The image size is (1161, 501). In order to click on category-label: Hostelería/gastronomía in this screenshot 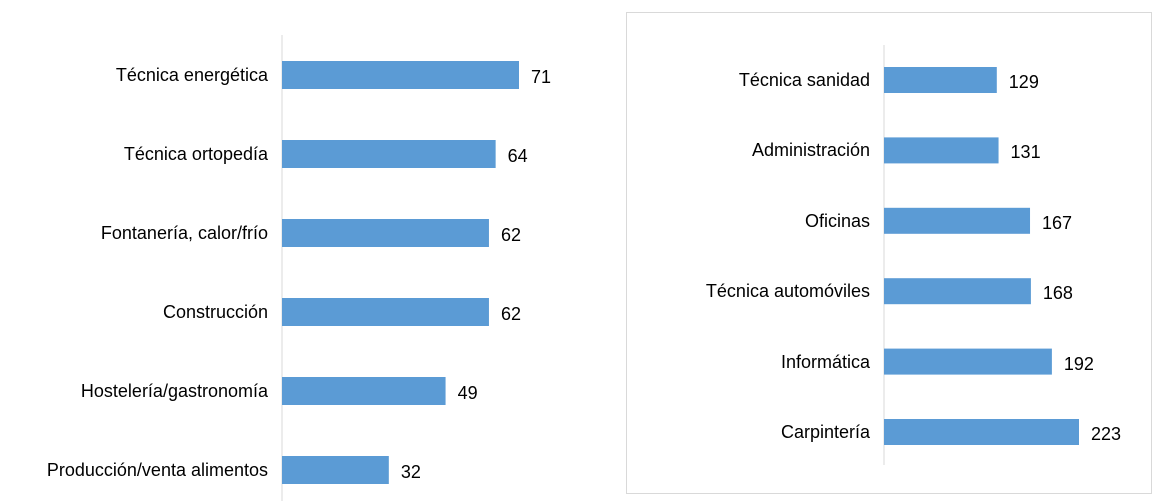, I will do `click(174, 391)`.